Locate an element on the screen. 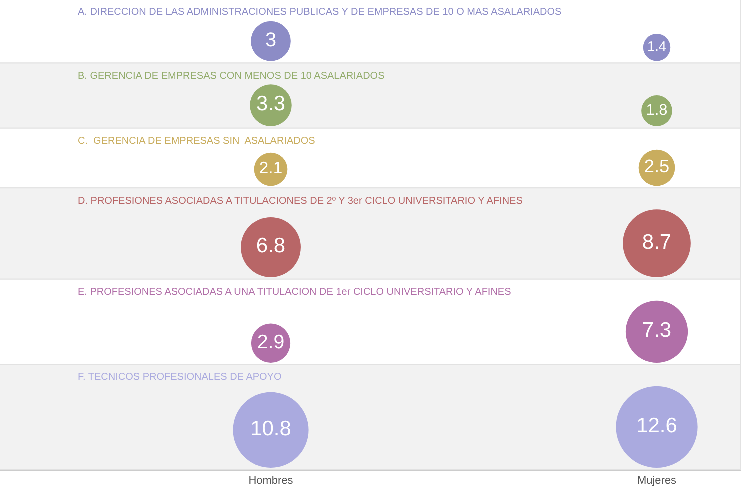 The image size is (741, 495). data-label: 2.9 is located at coordinates (271, 342).